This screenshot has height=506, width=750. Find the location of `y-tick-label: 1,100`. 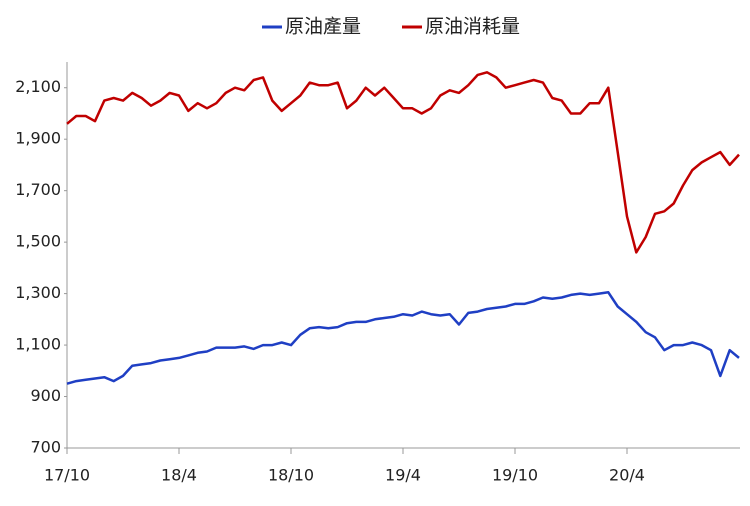

y-tick-label: 1,100 is located at coordinates (38, 344).